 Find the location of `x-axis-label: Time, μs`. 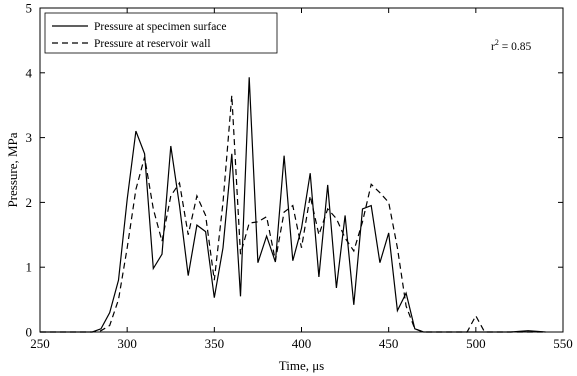

x-axis-label: Time, μs is located at coordinates (302, 365).